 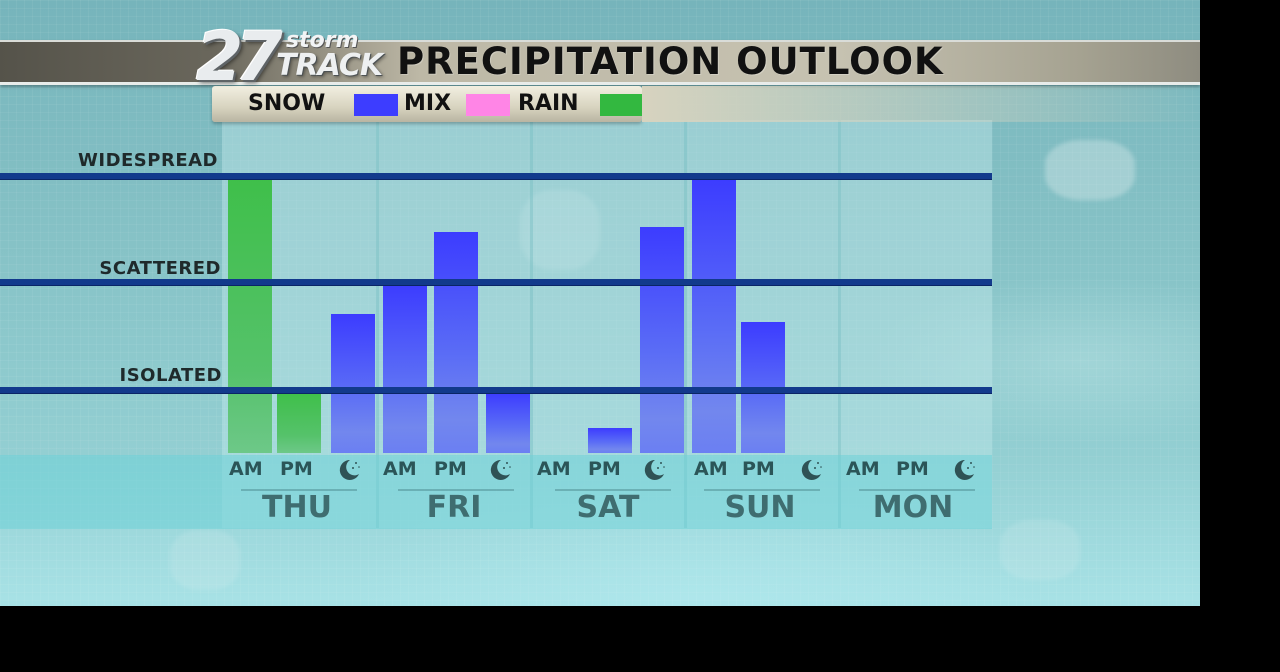 I want to click on bar-sun-am, so click(x=714, y=315).